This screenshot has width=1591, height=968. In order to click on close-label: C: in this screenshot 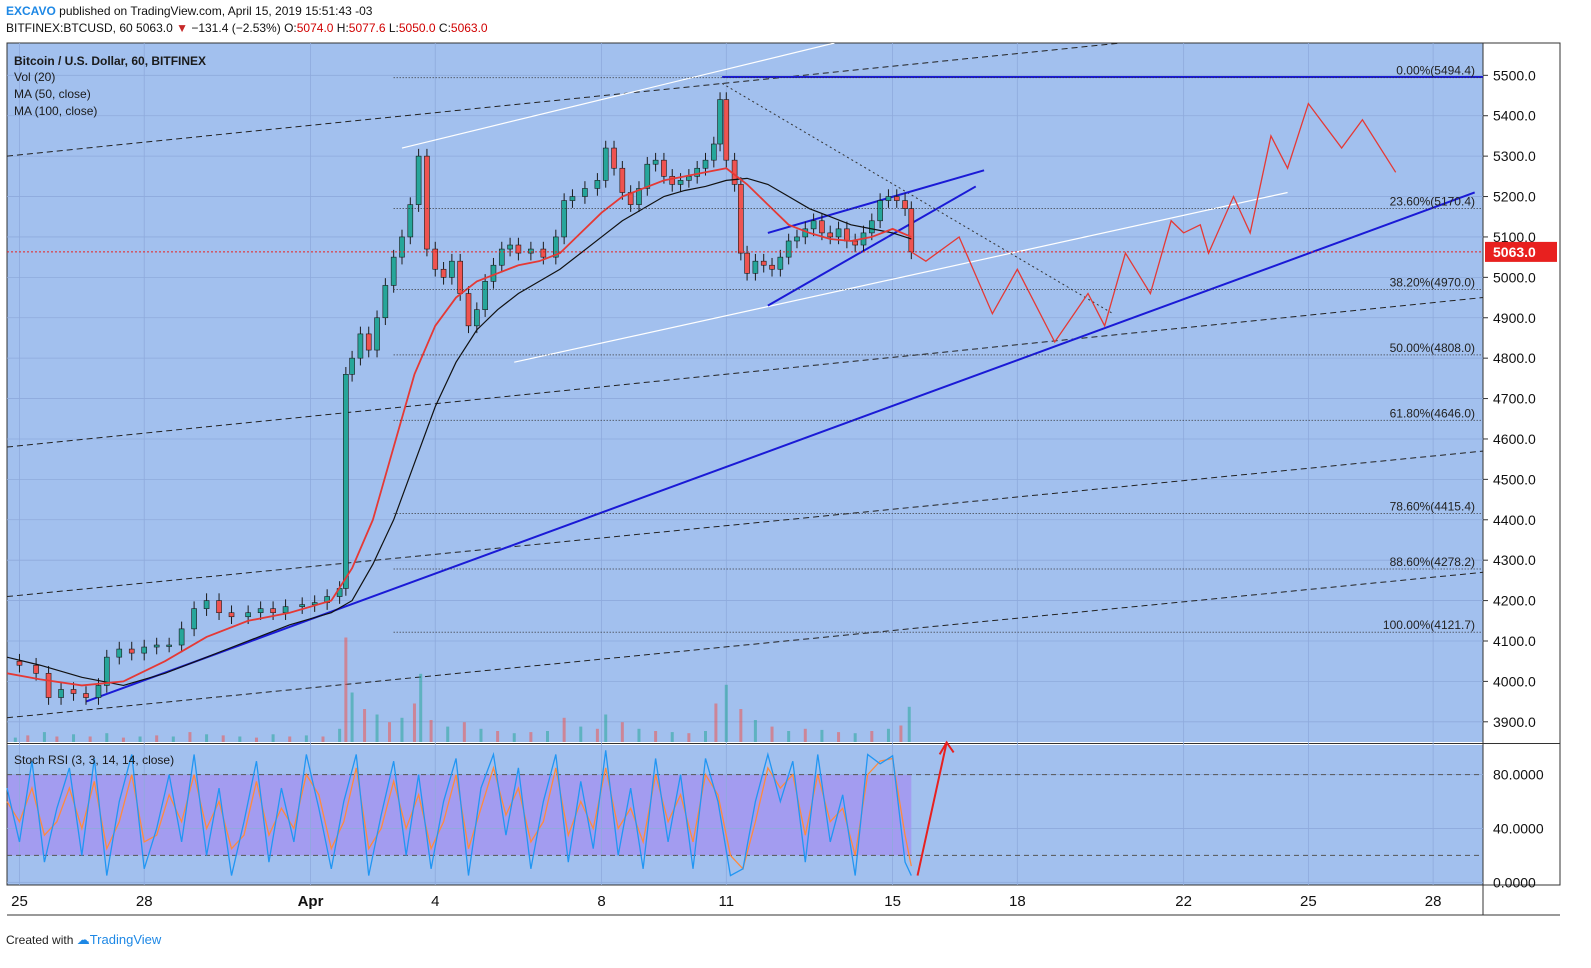, I will do `click(444, 28)`.